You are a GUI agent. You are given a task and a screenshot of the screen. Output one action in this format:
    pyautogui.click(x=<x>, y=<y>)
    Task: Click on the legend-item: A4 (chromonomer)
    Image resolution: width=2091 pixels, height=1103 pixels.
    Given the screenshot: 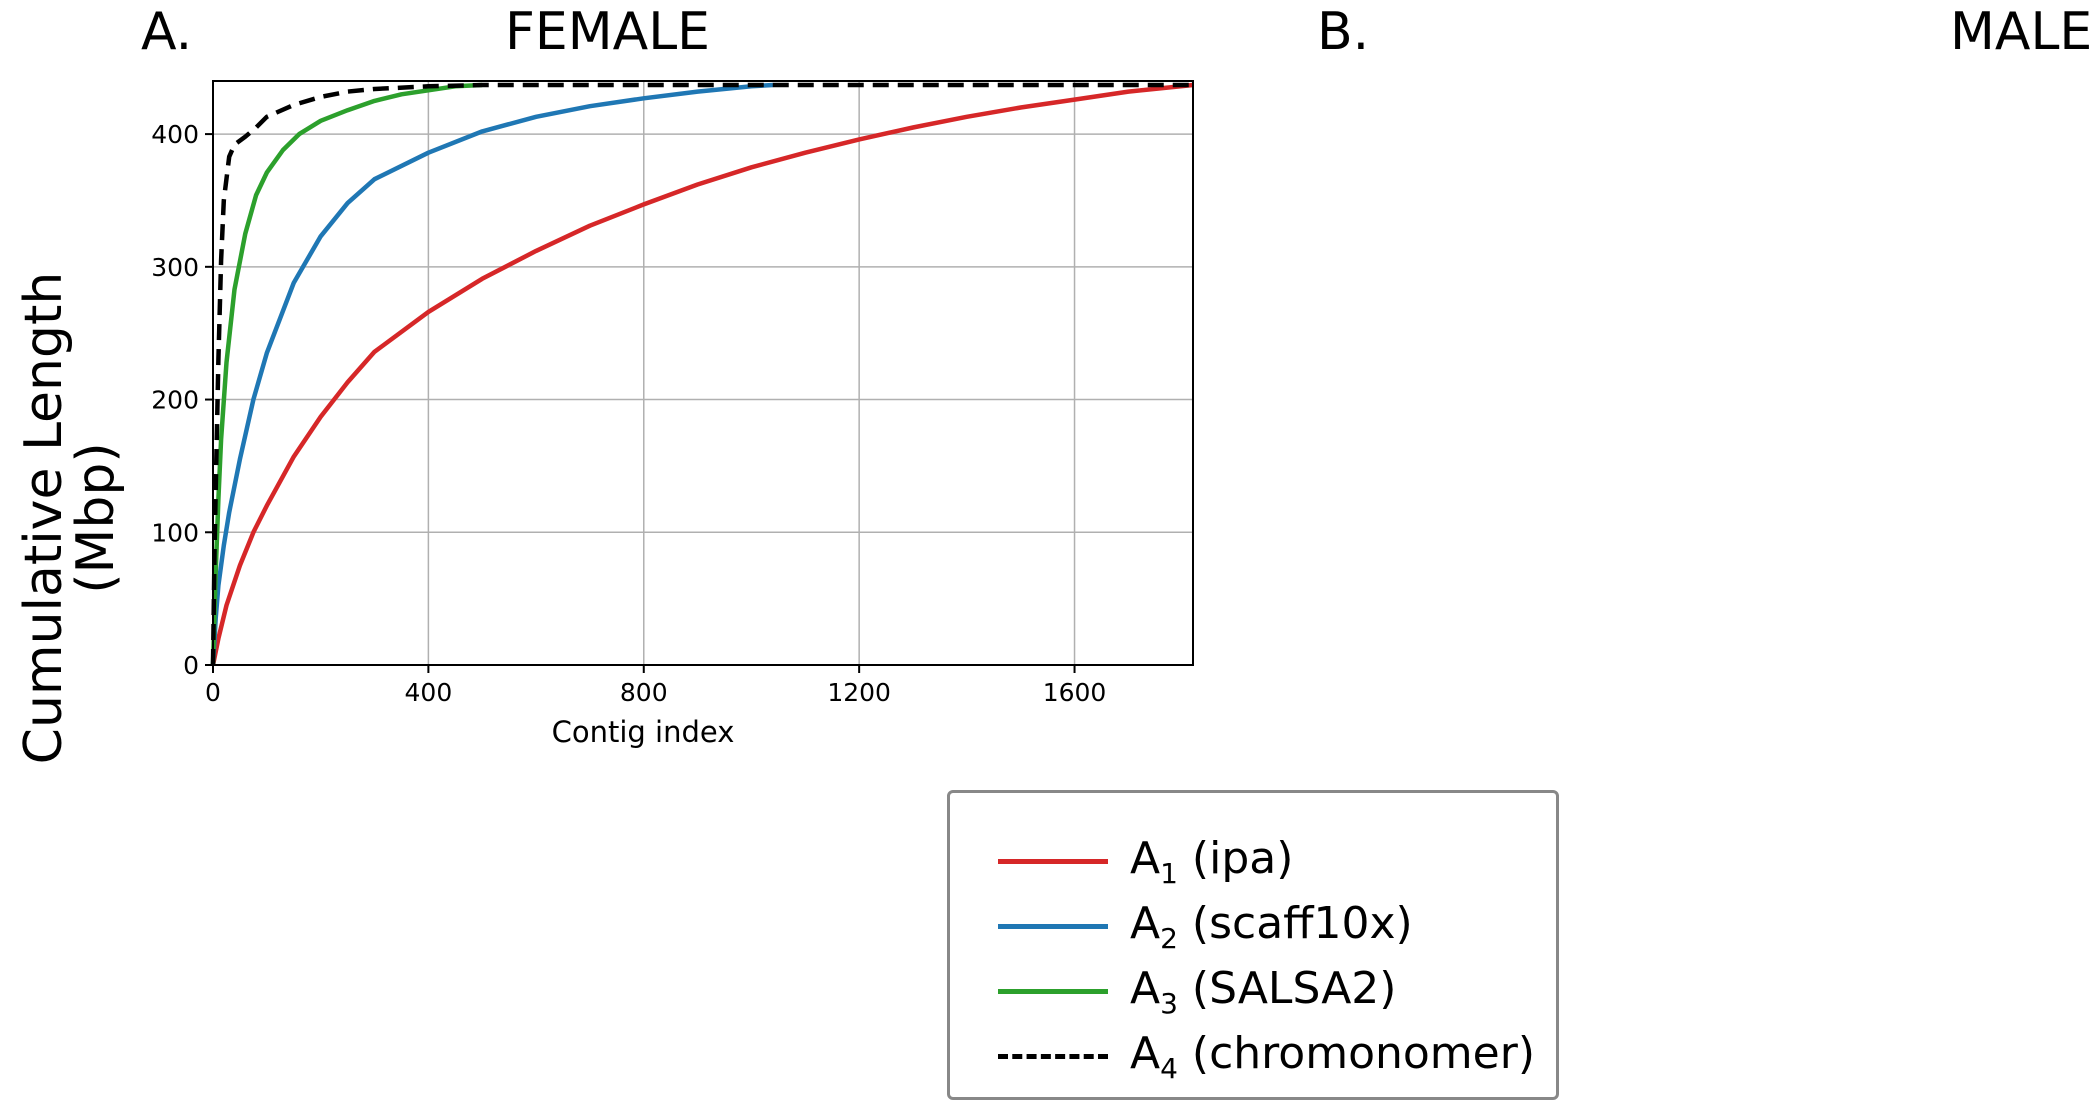 What is the action you would take?
    pyautogui.click(x=1266, y=1056)
    